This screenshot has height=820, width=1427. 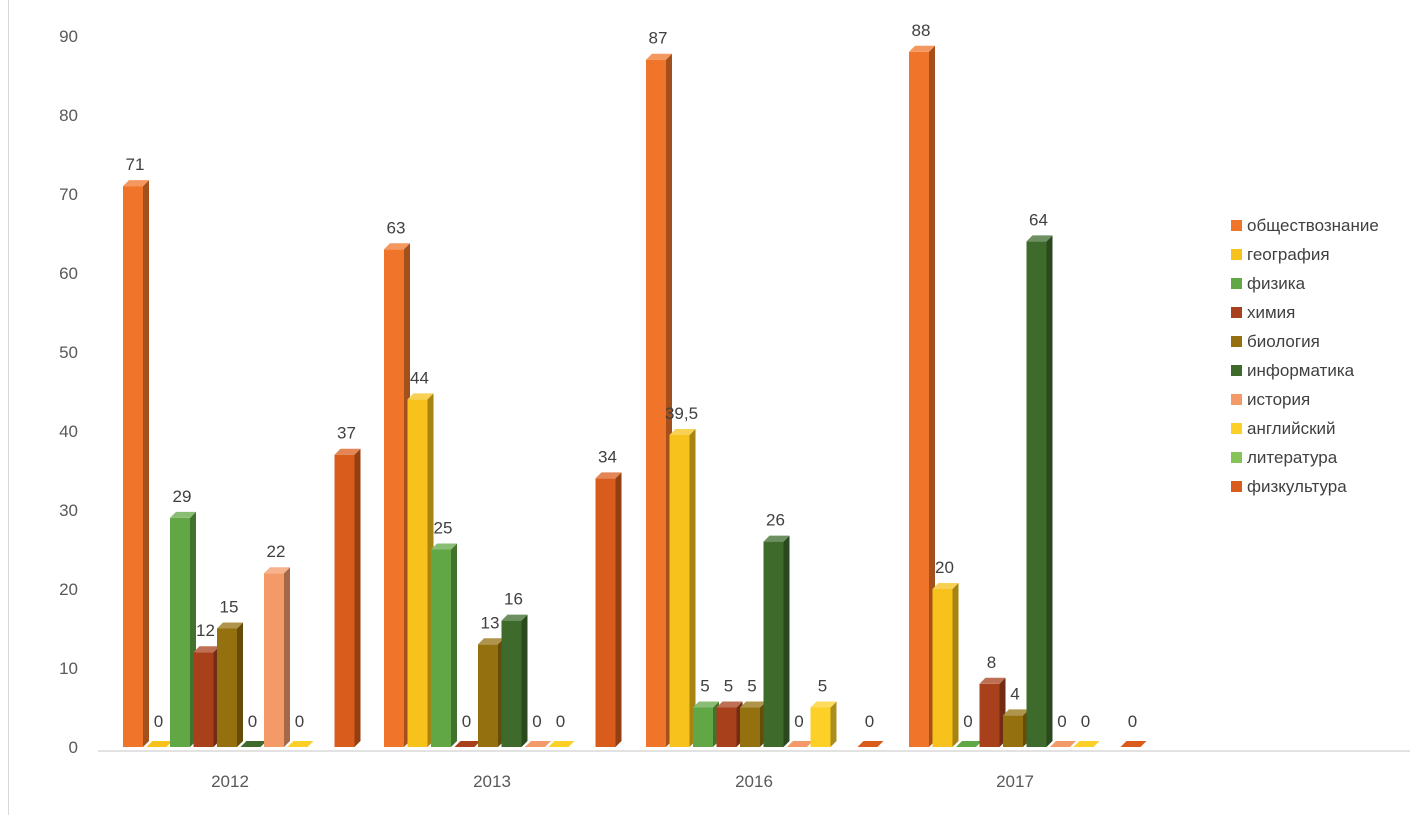 I want to click on data-label: 20, so click(x=944, y=567).